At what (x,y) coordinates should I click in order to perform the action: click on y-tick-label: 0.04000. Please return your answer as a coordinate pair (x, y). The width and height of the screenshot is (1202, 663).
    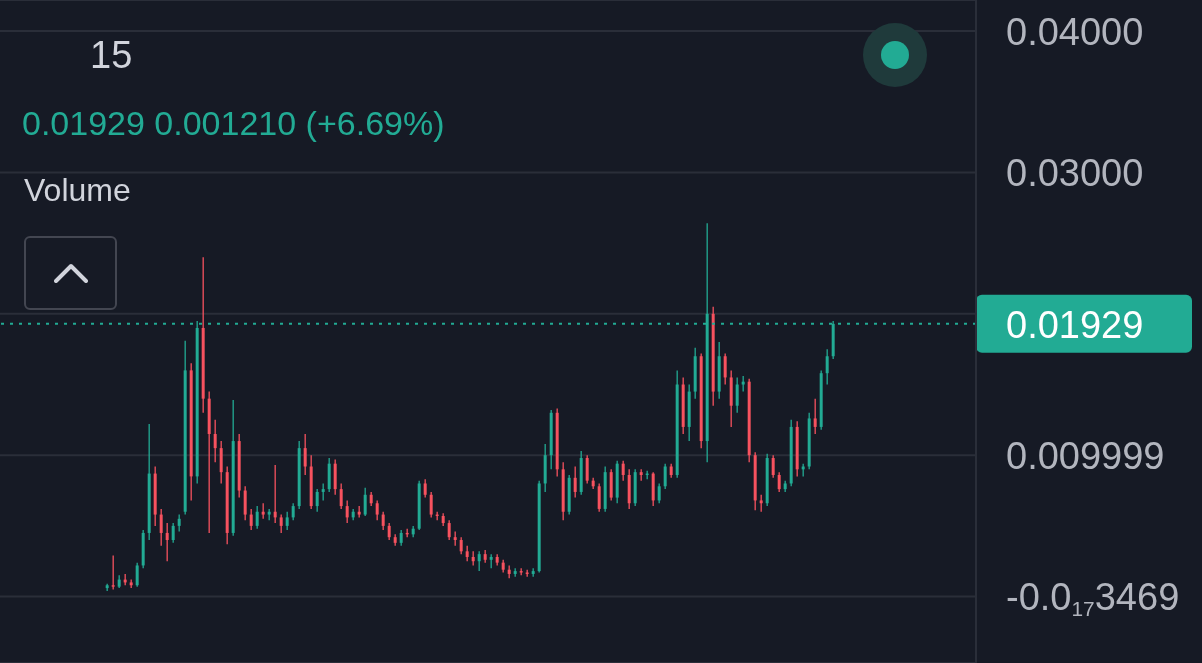
    Looking at the image, I should click on (1075, 31).